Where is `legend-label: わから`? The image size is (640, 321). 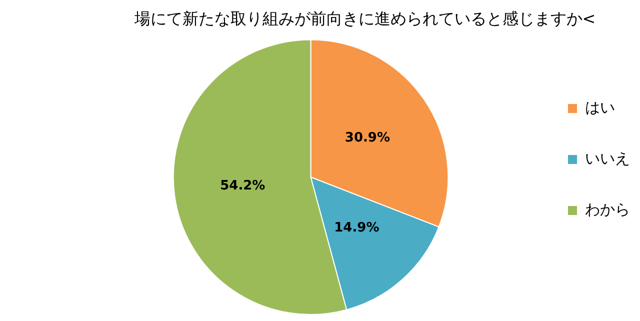 legend-label: わから is located at coordinates (607, 209).